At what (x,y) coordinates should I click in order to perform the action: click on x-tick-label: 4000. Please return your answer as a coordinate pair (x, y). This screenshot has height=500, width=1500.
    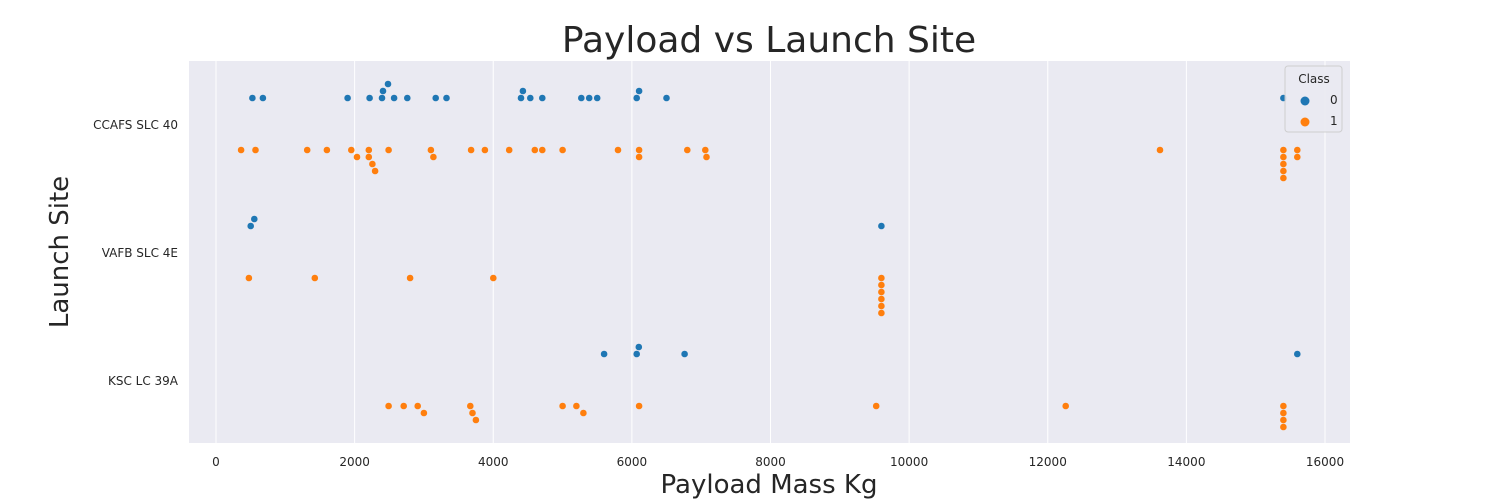
    Looking at the image, I should click on (493, 462).